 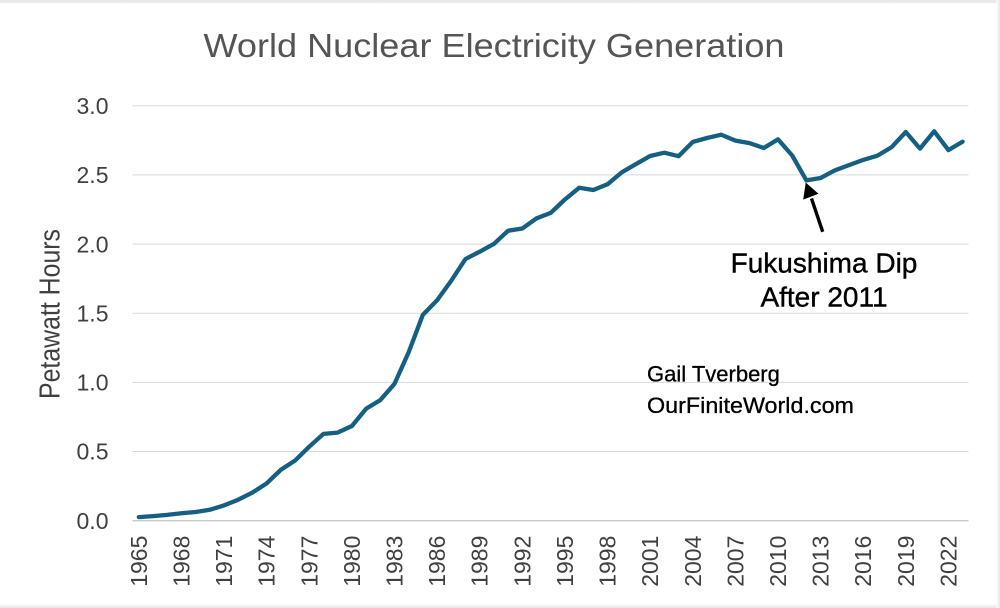 What do you see at coordinates (823, 297) in the screenshot?
I see `svg-text: After 2011` at bounding box center [823, 297].